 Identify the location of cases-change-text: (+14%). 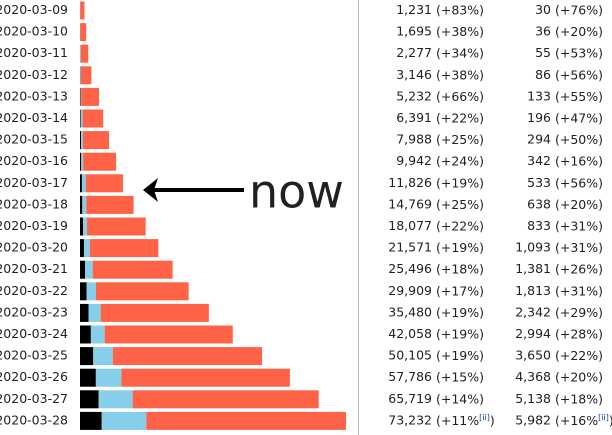
(460, 398).